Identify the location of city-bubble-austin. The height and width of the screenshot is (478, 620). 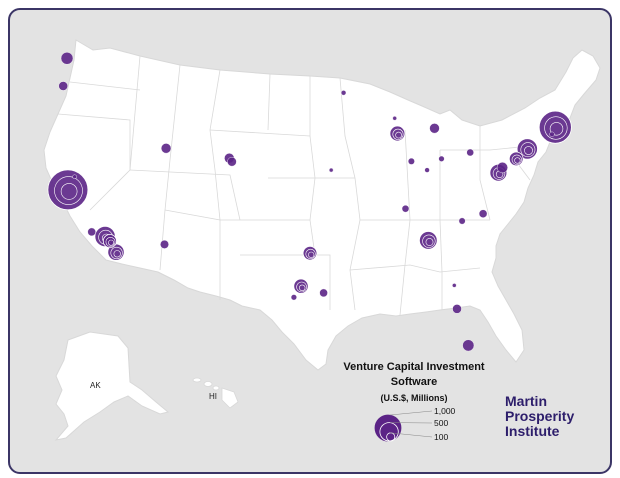
(301, 286).